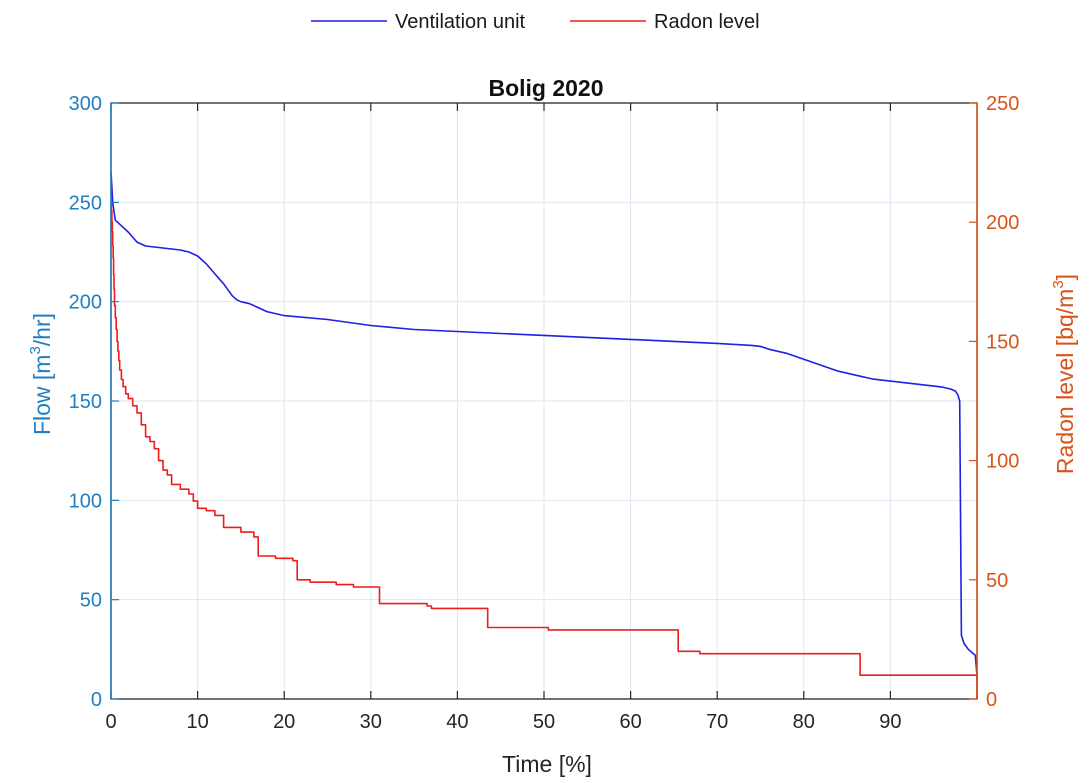  What do you see at coordinates (547, 764) in the screenshot?
I see `x-axis-label: Time [%]` at bounding box center [547, 764].